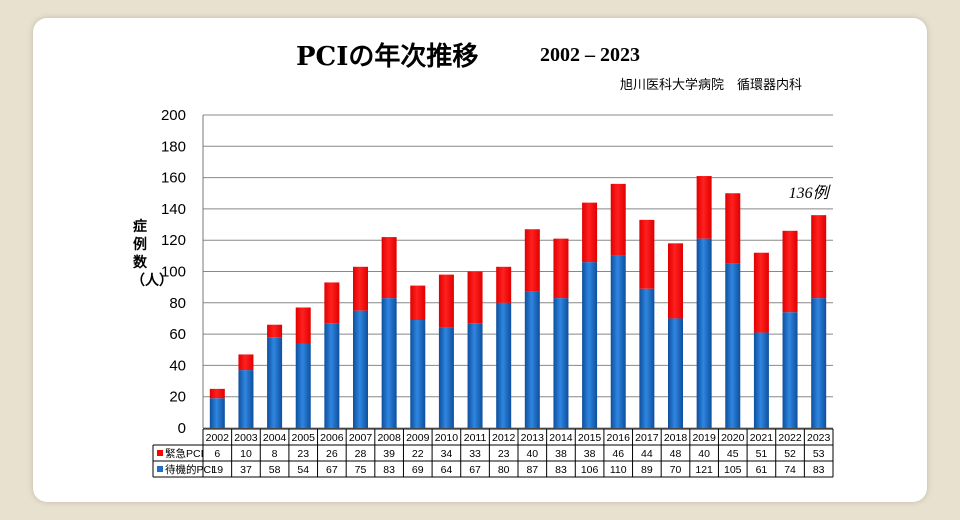 This screenshot has width=960, height=520. Describe the element at coordinates (561, 268) in the screenshot. I see `bar-emergency-2014` at that location.